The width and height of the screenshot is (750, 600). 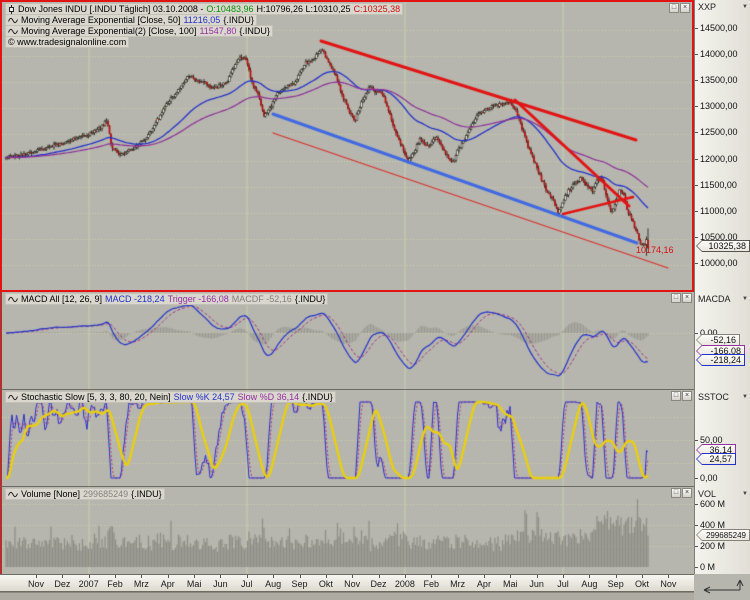 I want to click on price-low-annotation: 10174,16, so click(x=655, y=250).